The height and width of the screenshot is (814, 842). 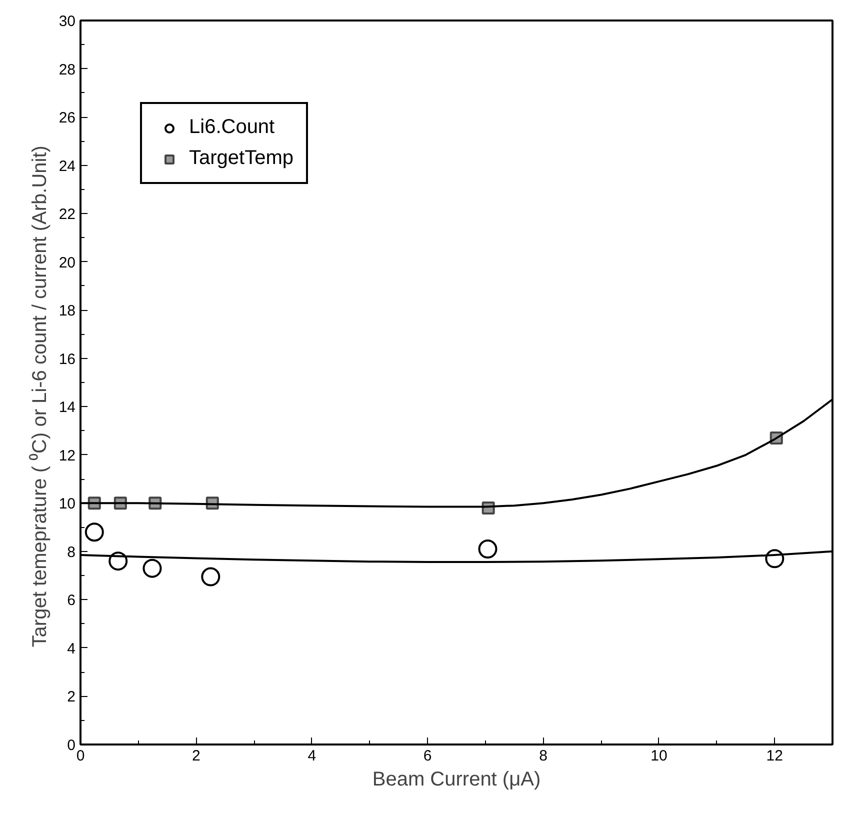 I want to click on y-tick-label: 18, so click(x=67, y=311).